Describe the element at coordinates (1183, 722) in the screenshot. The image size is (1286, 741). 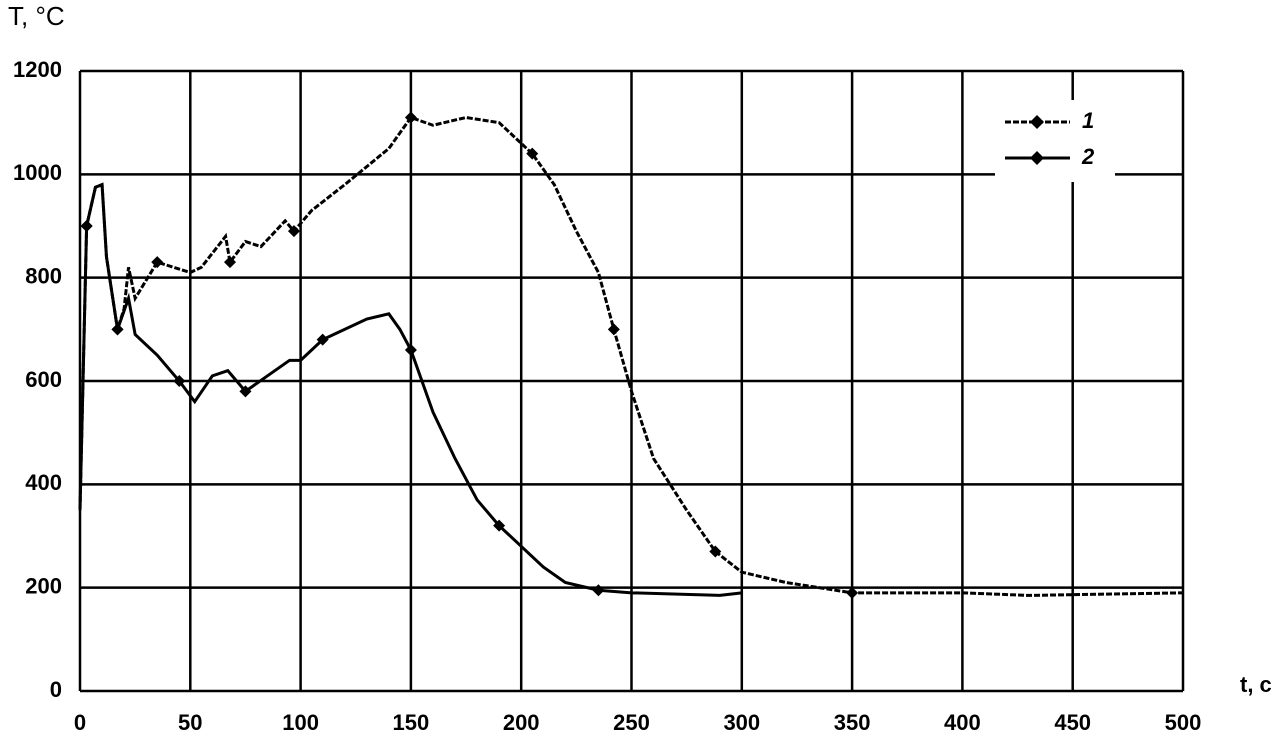
I see `x-tick-label: 500` at that location.